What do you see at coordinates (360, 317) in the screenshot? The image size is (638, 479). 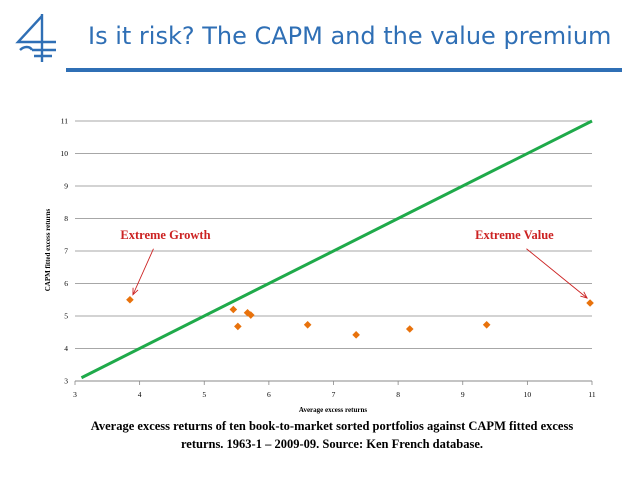 I see `point-layer` at bounding box center [360, 317].